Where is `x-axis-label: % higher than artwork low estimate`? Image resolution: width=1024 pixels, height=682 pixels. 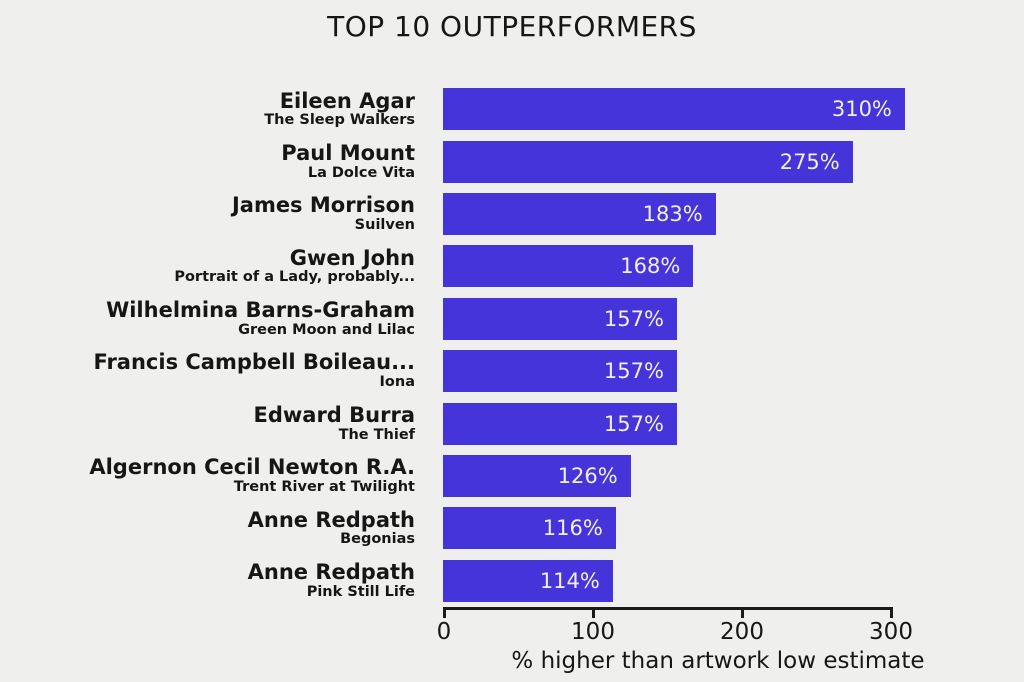 x-axis-label: % higher than artwork low estimate is located at coordinates (718, 661).